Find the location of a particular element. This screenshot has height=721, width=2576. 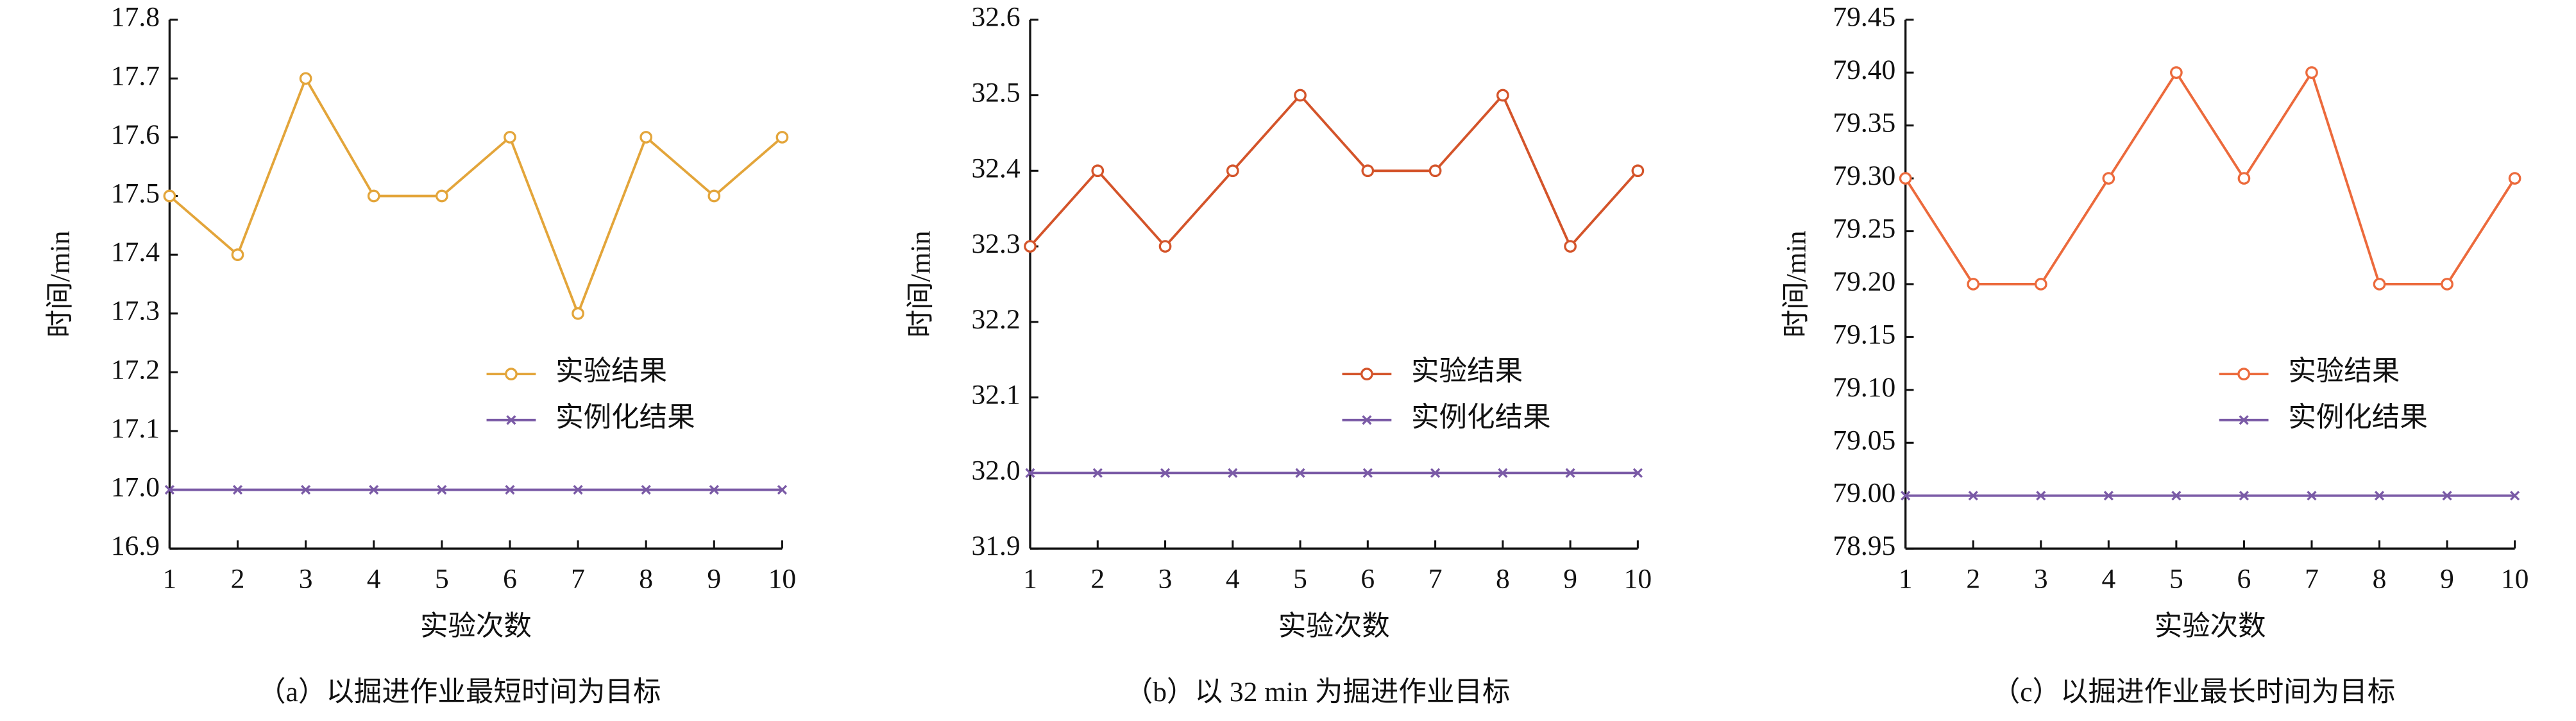

y-tick-label: 17.2 is located at coordinates (135, 369).